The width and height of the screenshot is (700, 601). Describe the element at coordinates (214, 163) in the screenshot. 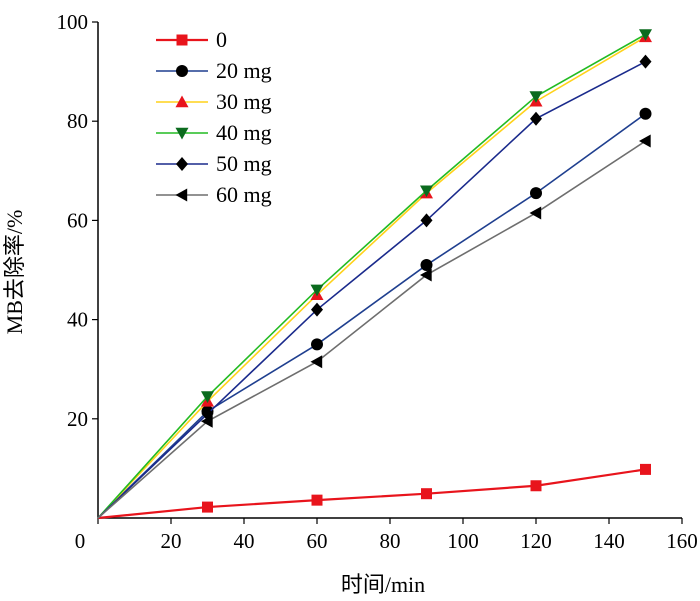

I see `legend-item: 50 mg` at that location.